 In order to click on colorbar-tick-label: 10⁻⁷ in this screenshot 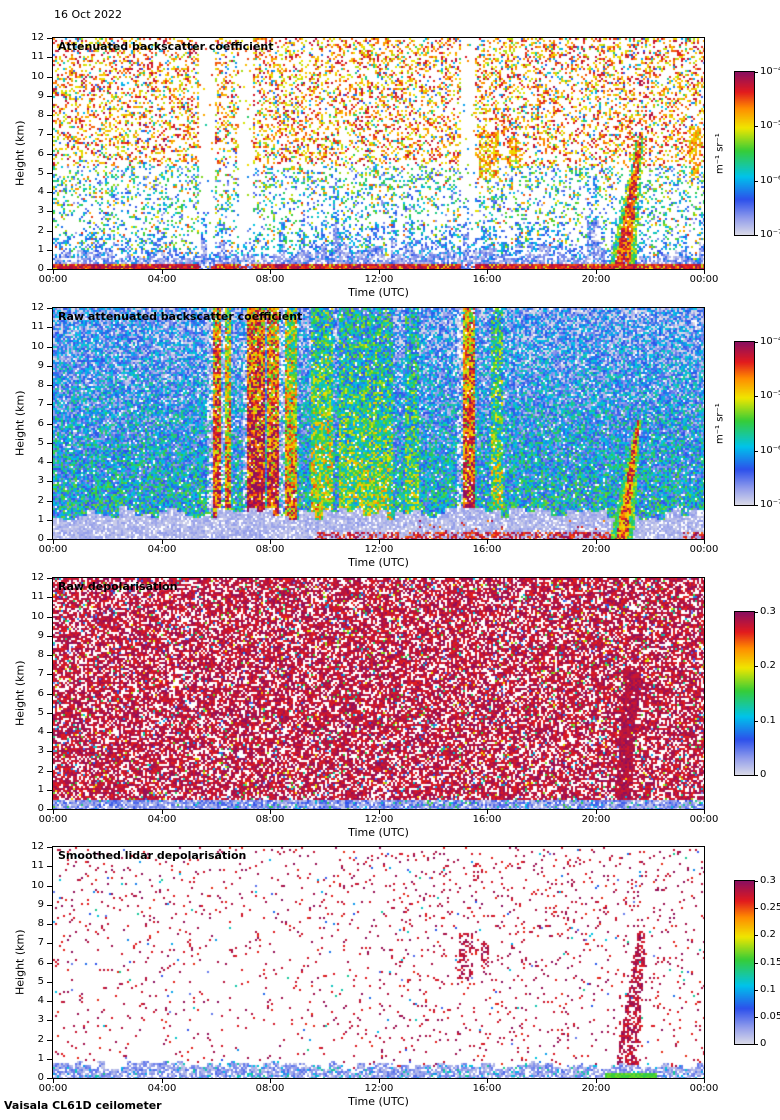, I will do `click(770, 234)`.